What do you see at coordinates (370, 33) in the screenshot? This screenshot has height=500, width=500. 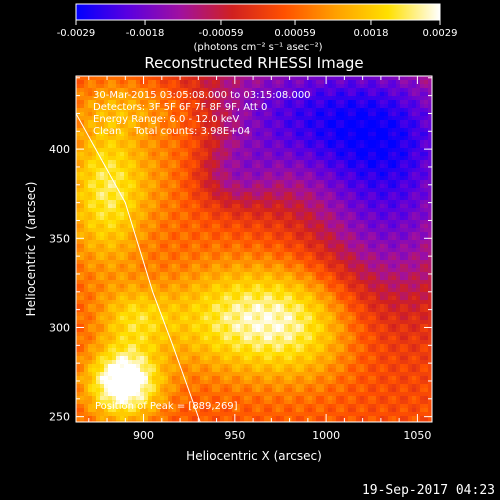 I see `colorbar-tick-label: 0.0018` at bounding box center [370, 33].